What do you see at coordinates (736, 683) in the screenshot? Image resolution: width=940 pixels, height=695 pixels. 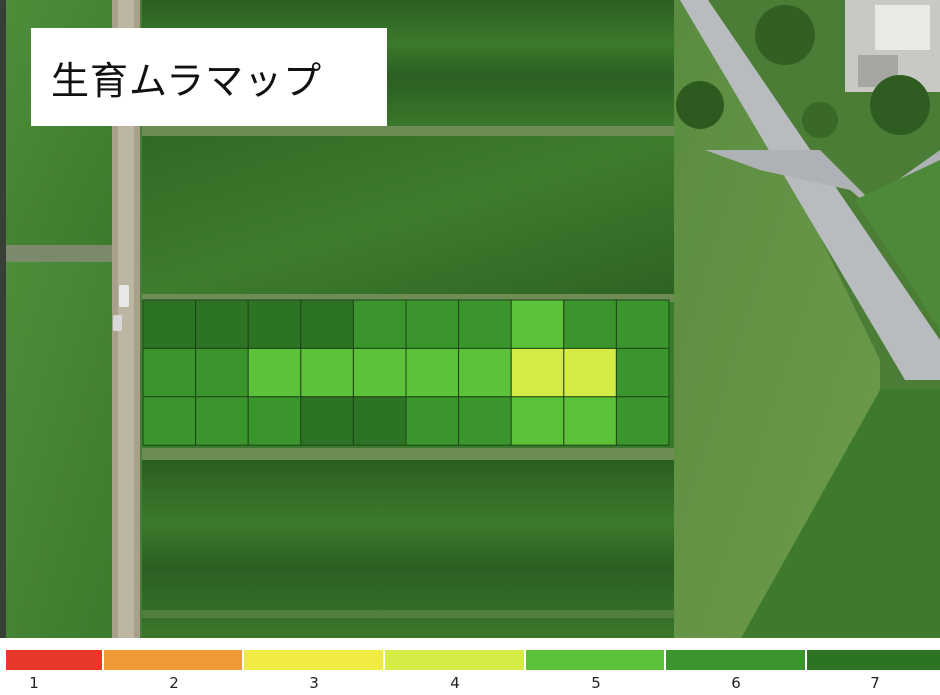 I see `legend-label: 6` at bounding box center [736, 683].